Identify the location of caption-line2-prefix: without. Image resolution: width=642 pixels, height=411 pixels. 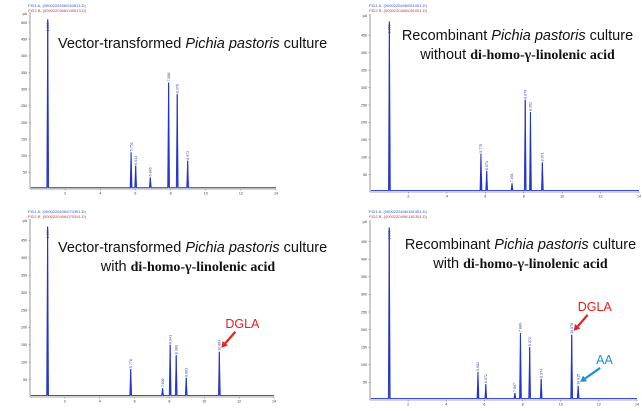
(445, 55).